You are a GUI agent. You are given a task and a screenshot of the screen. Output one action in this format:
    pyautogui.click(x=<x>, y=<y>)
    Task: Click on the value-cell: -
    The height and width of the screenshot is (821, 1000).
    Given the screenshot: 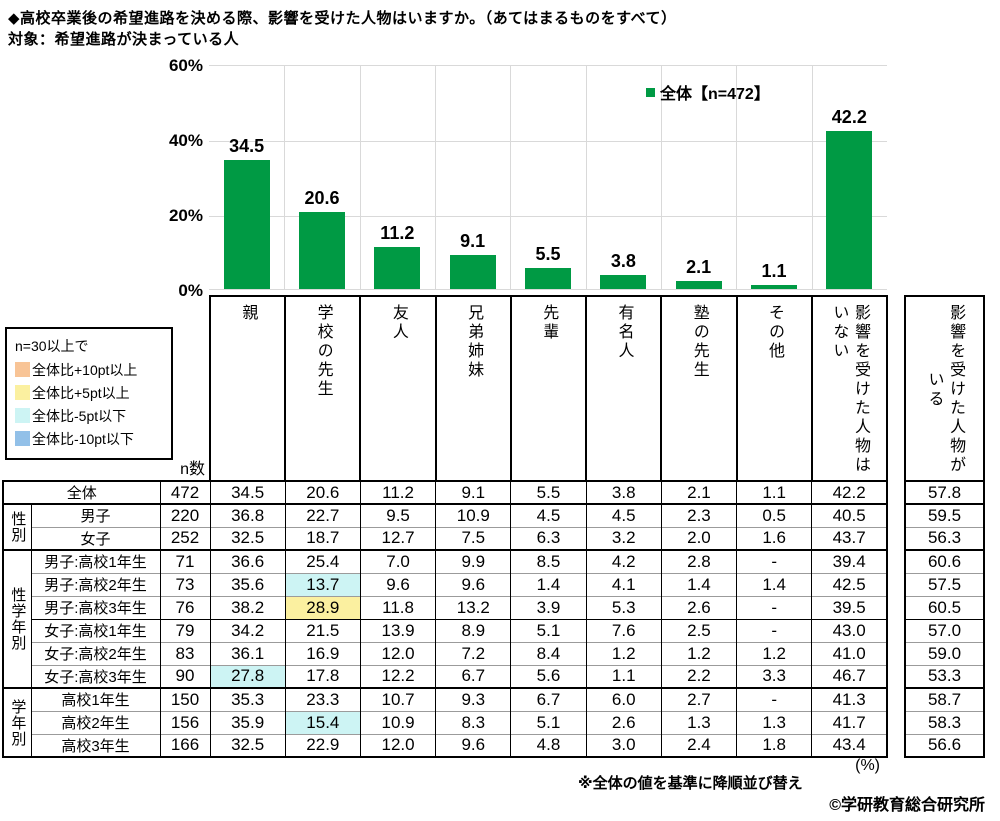 What is the action you would take?
    pyautogui.click(x=774, y=561)
    